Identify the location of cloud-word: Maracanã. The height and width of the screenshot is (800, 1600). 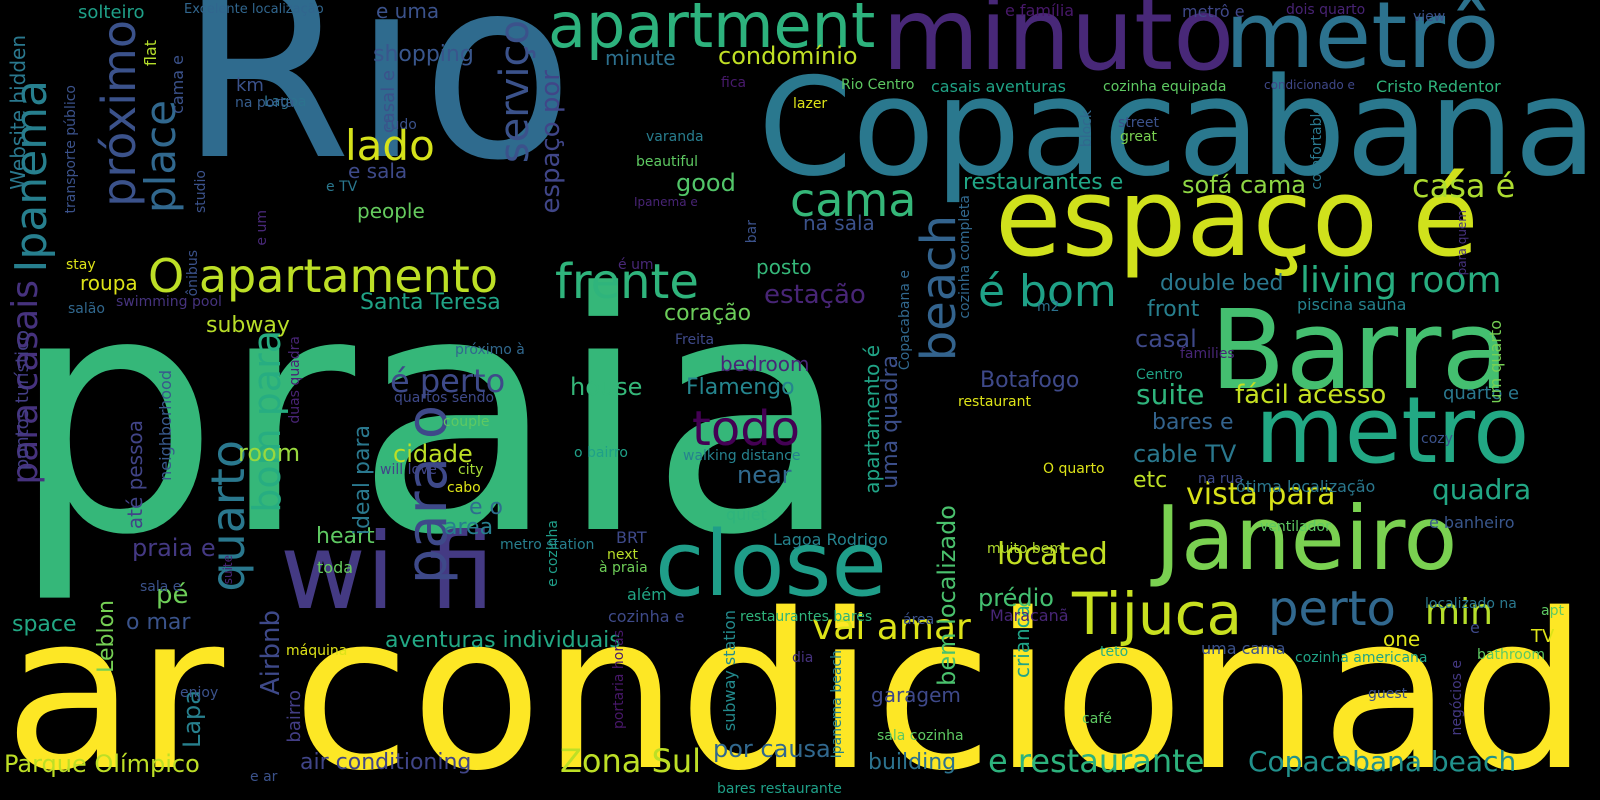
(1029, 615).